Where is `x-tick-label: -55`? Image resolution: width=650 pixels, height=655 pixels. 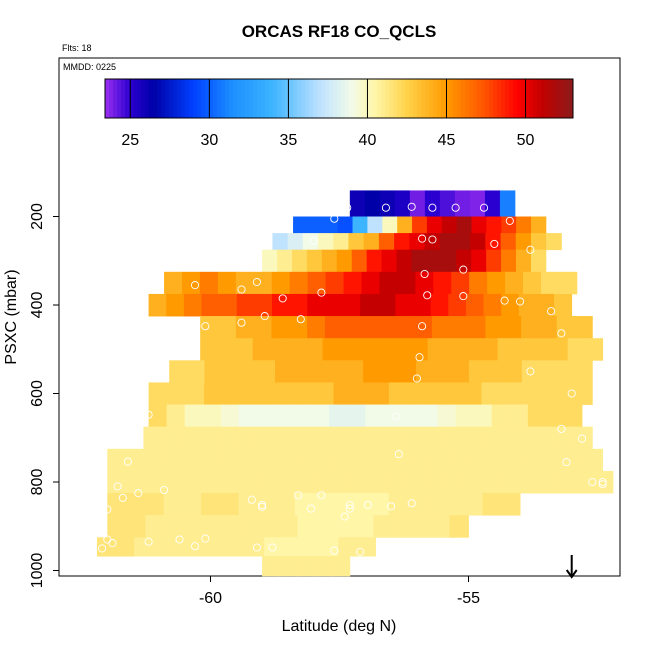
x-tick-label: -55 is located at coordinates (468, 598).